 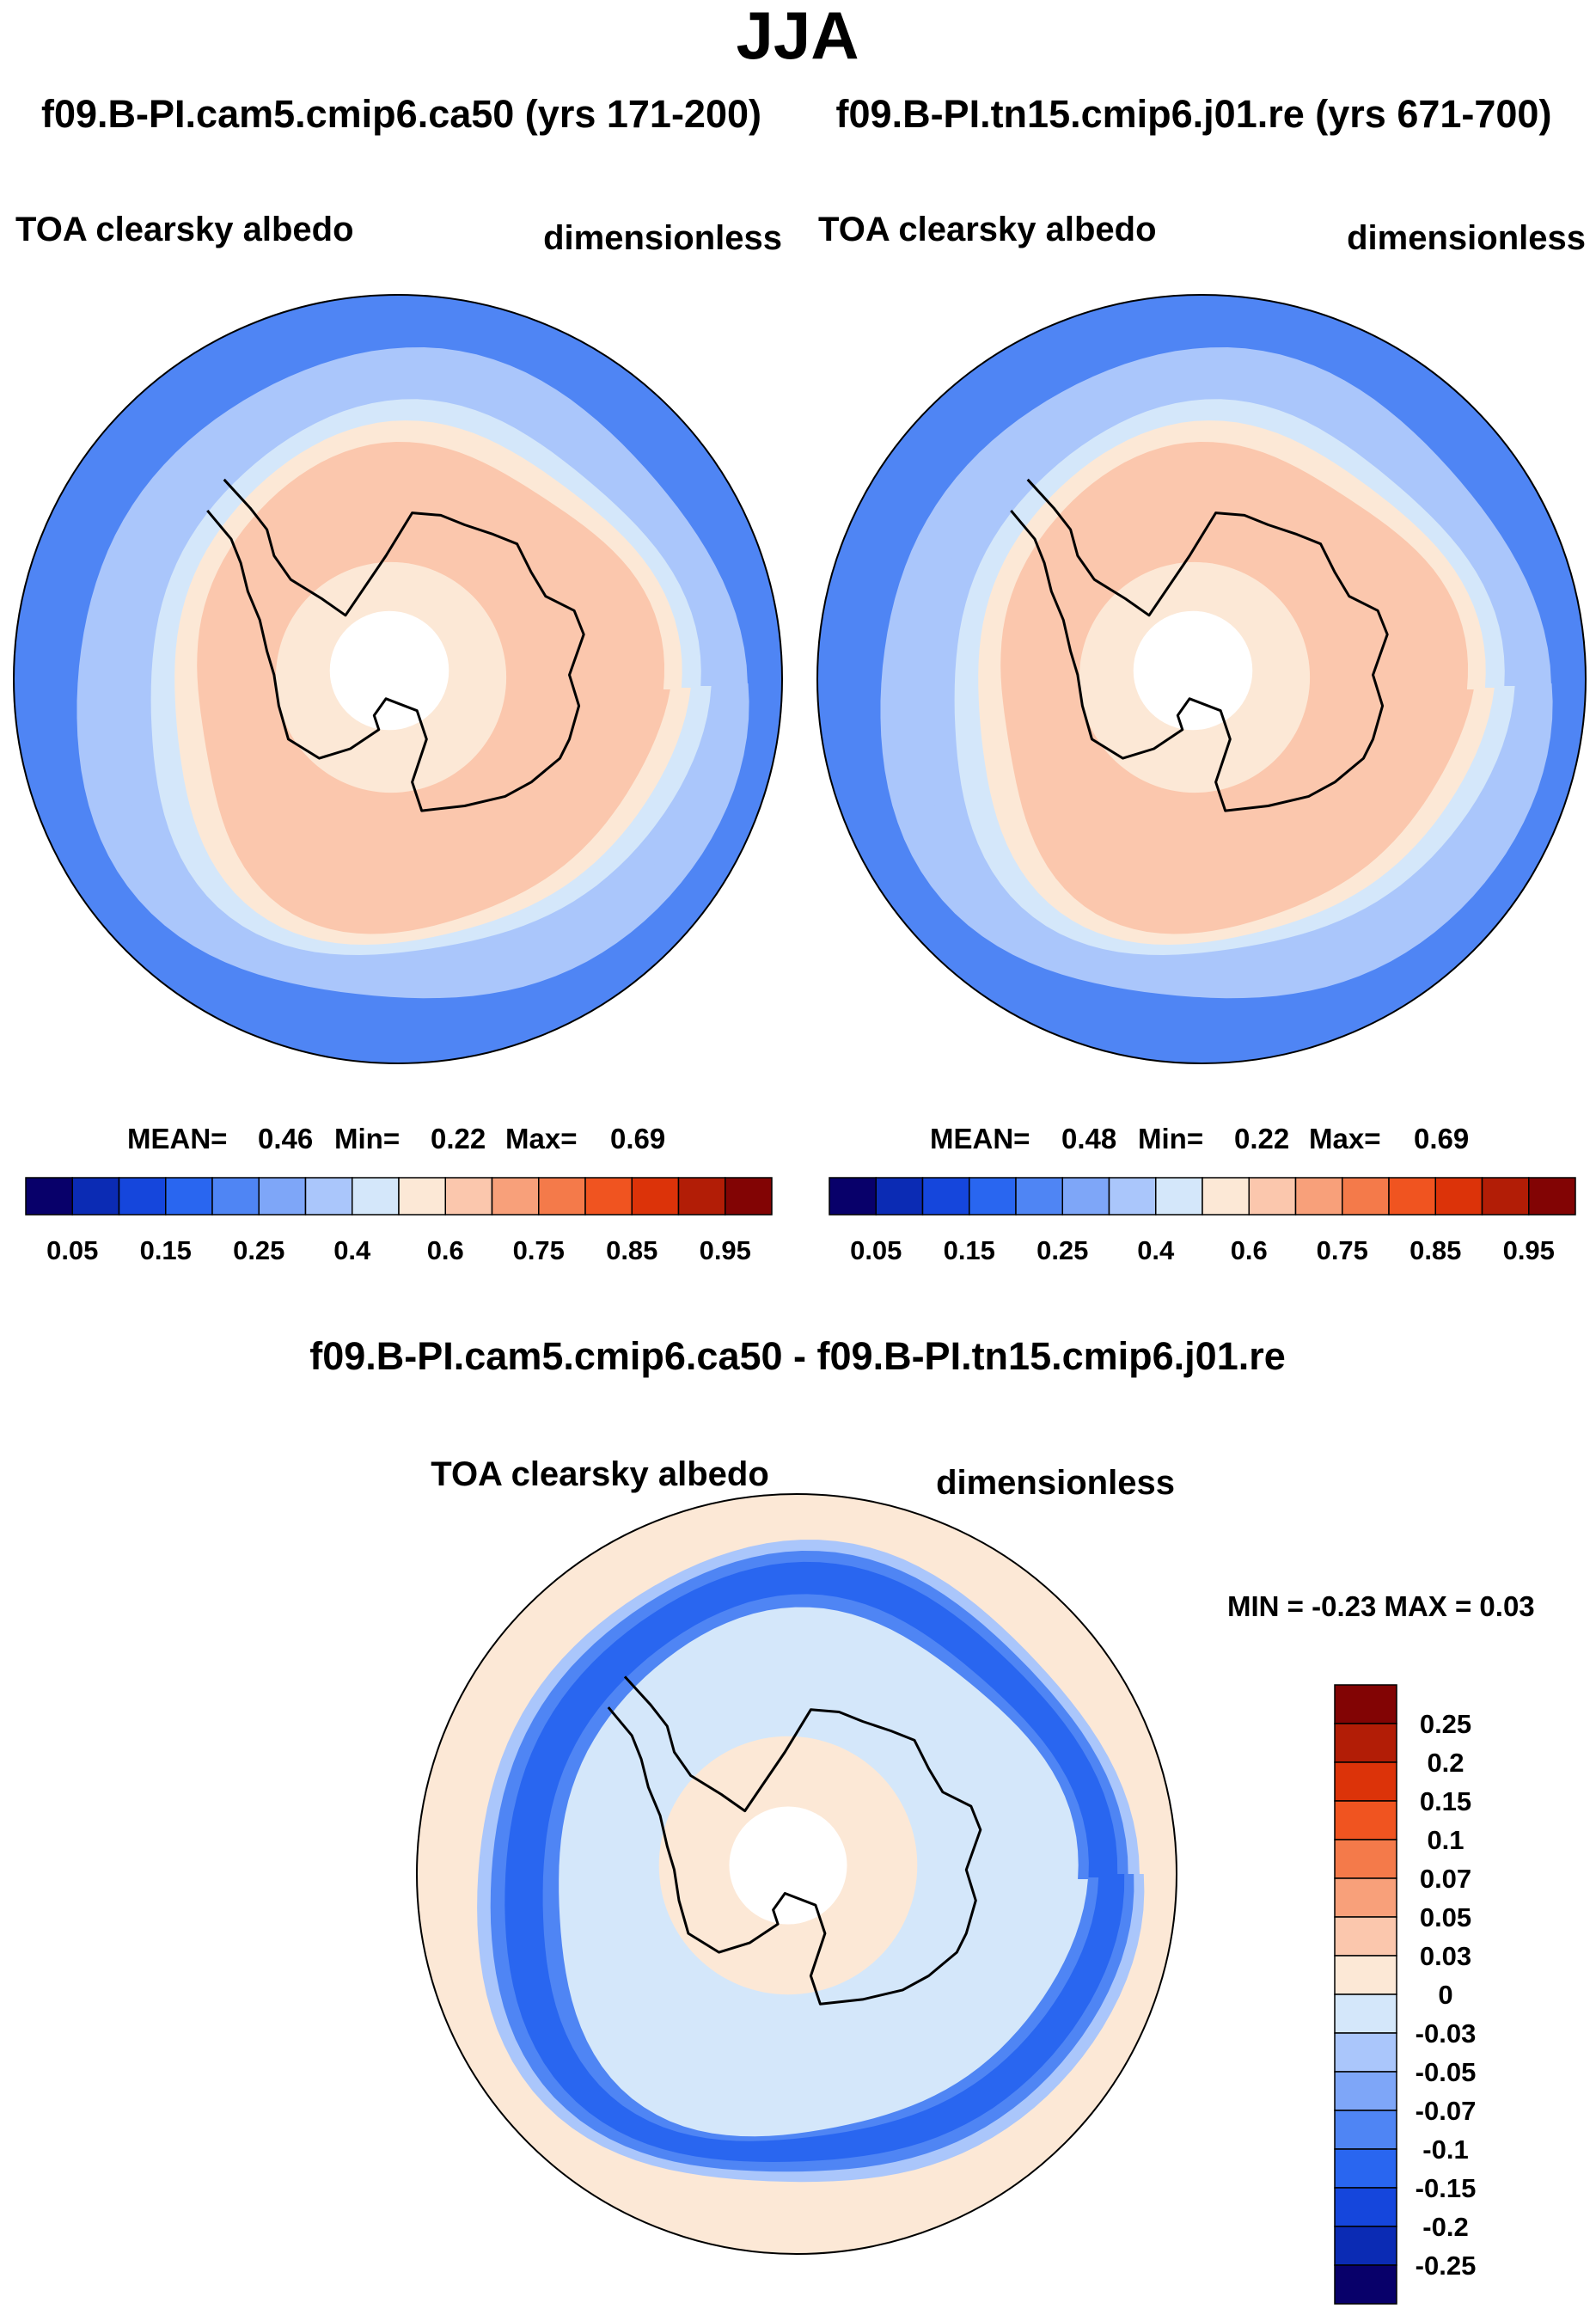 What do you see at coordinates (1445, 1879) in the screenshot?
I see `colorbar-tick-label: 0.07` at bounding box center [1445, 1879].